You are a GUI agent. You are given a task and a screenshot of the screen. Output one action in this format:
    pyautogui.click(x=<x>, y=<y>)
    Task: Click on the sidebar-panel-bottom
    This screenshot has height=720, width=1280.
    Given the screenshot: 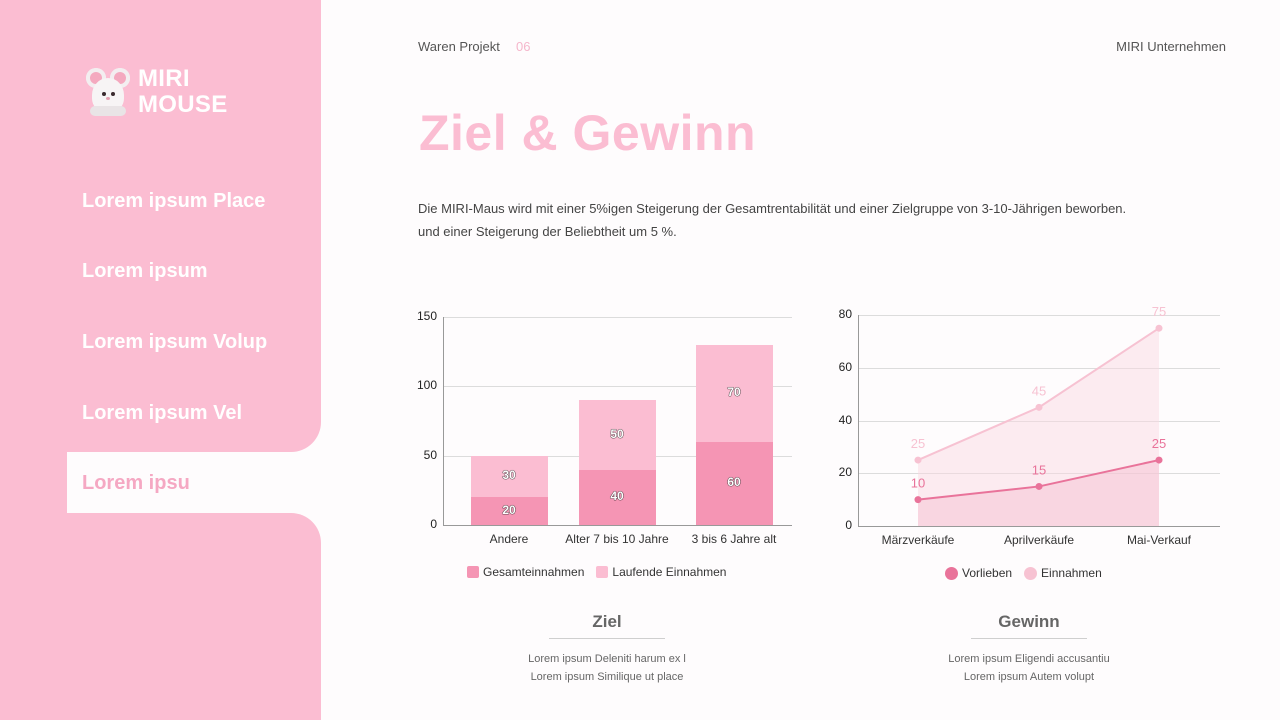 What is the action you would take?
    pyautogui.click(x=160, y=616)
    